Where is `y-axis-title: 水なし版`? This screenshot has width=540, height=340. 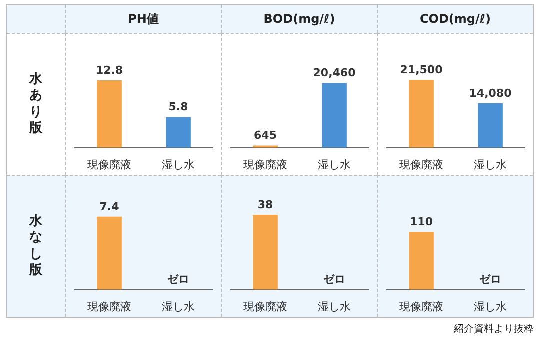 y-axis-title: 水なし版 is located at coordinates (36, 246).